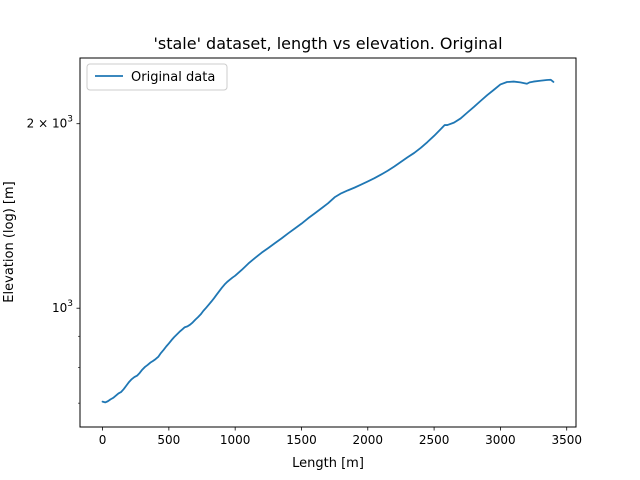  What do you see at coordinates (328, 463) in the screenshot?
I see `x-axis-label: Length [m]` at bounding box center [328, 463].